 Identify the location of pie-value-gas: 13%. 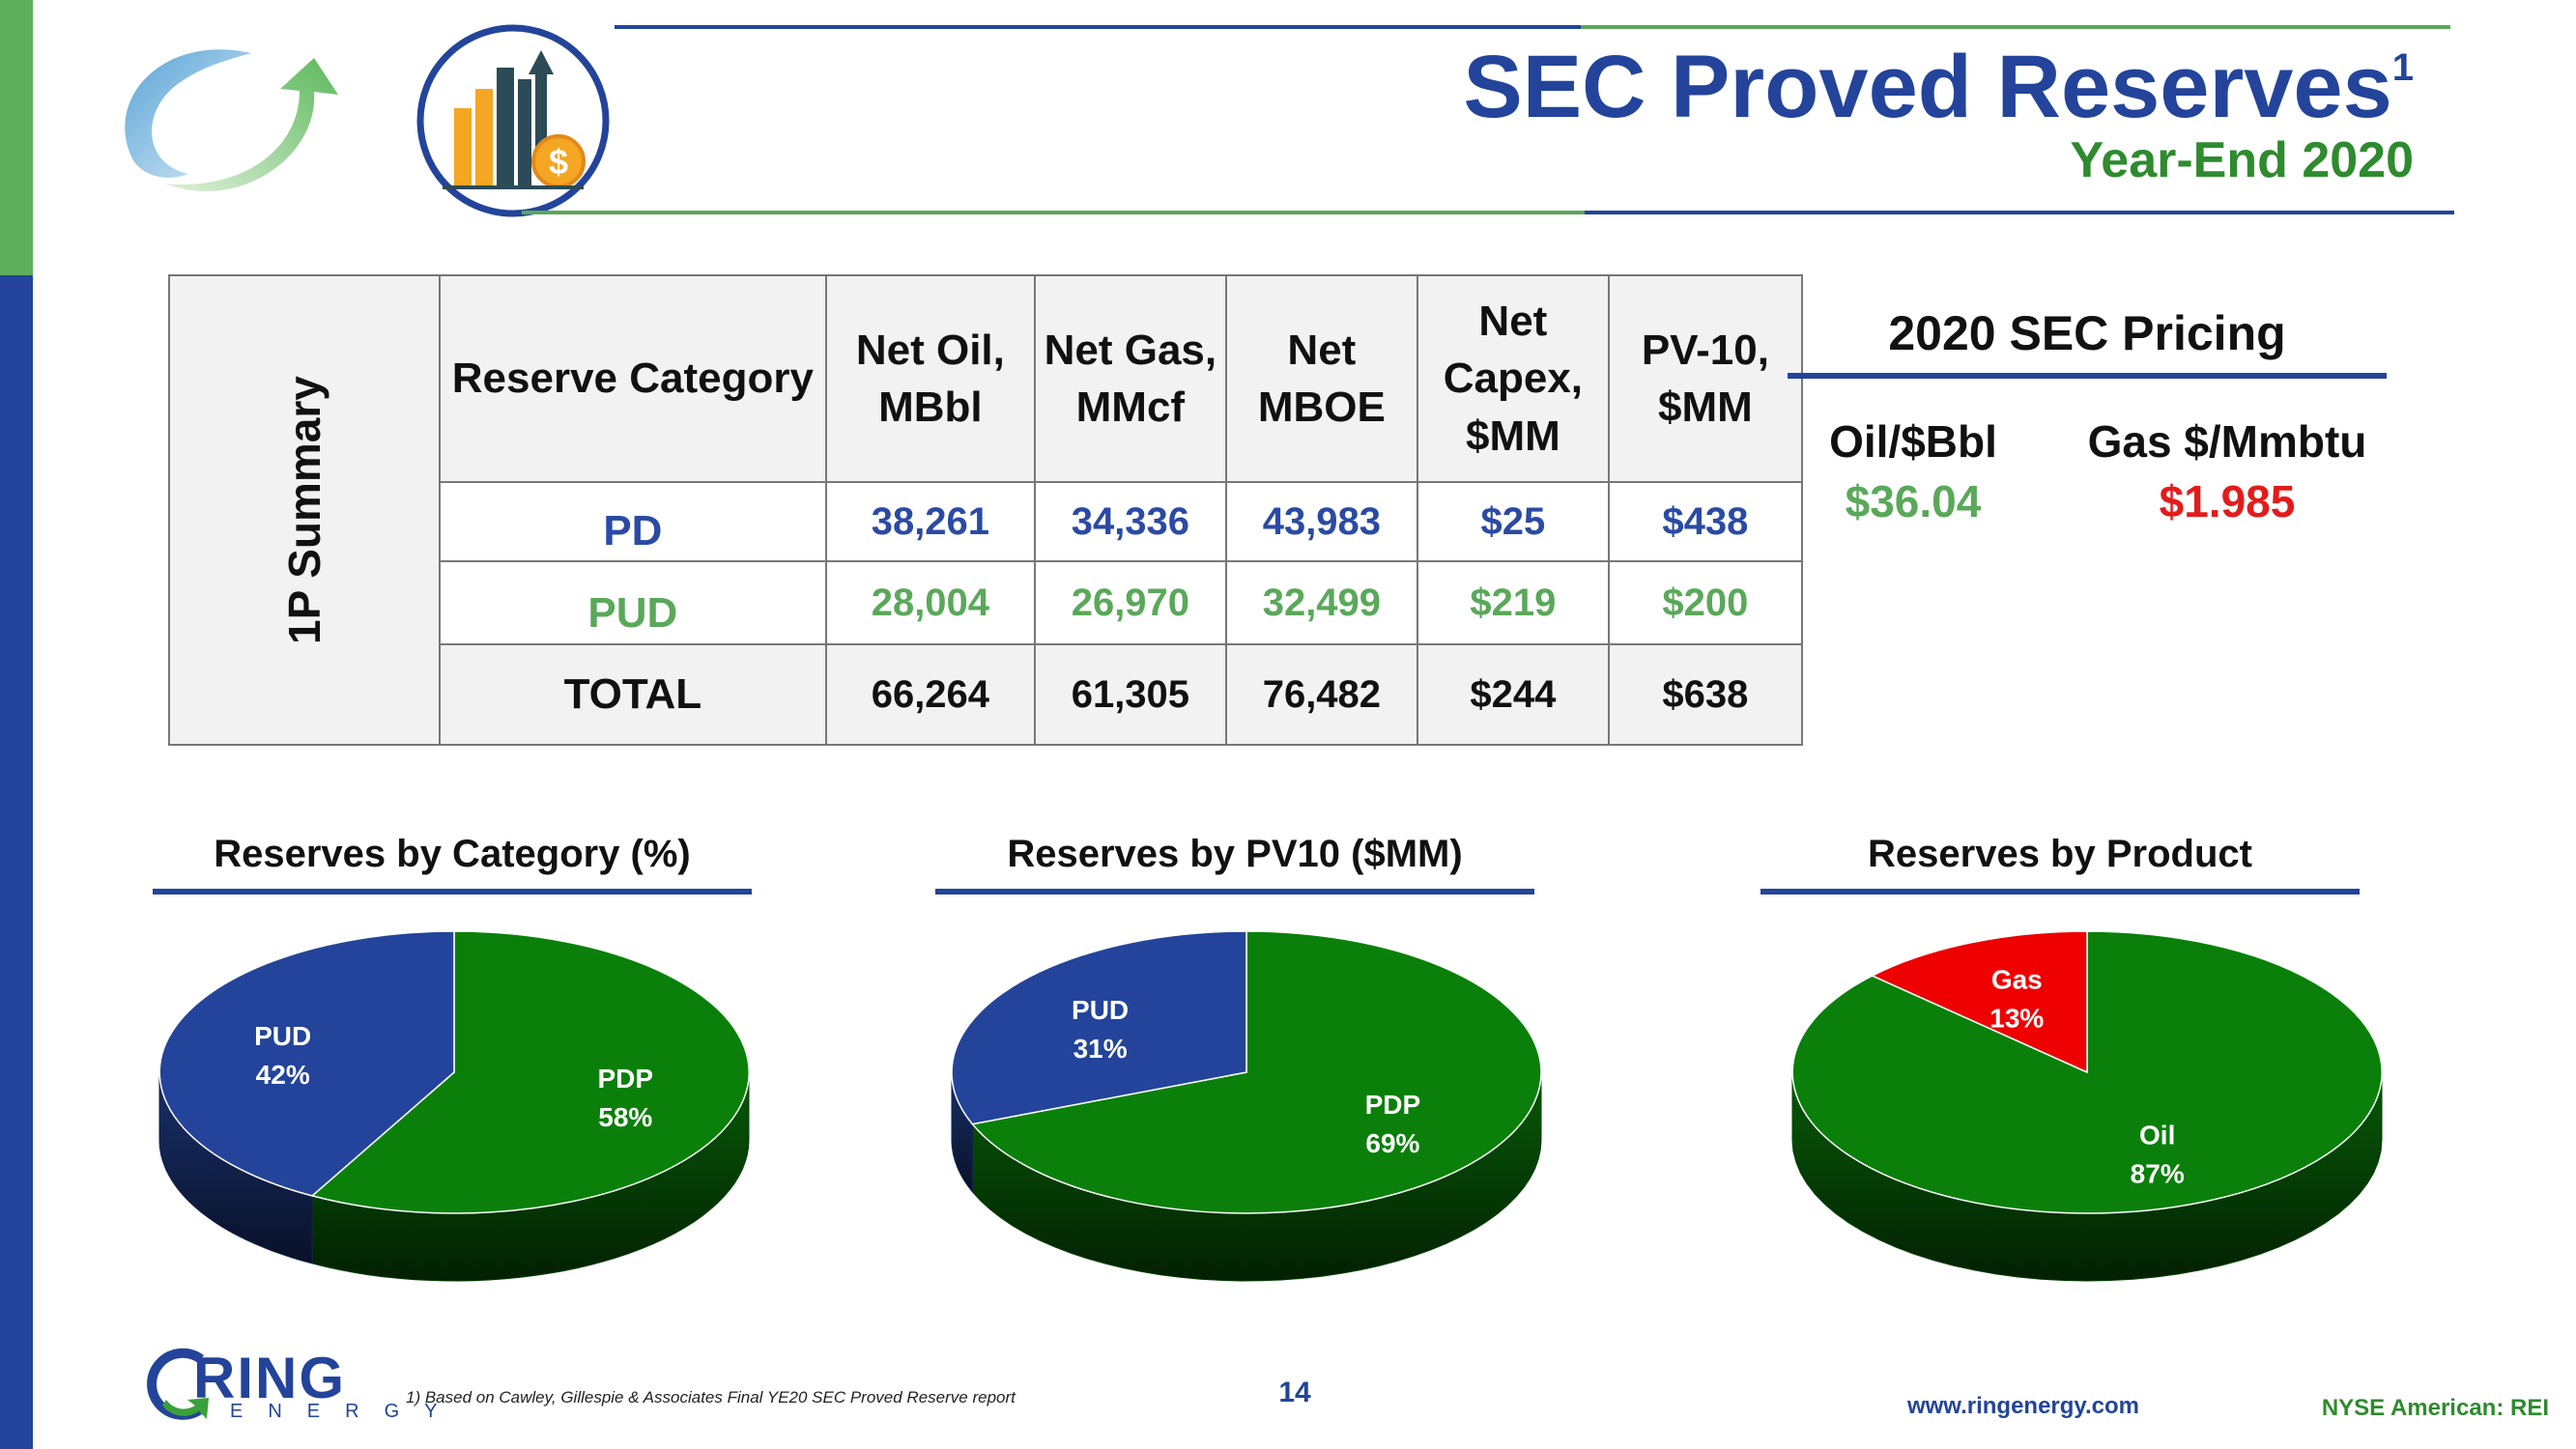
(2017, 1019).